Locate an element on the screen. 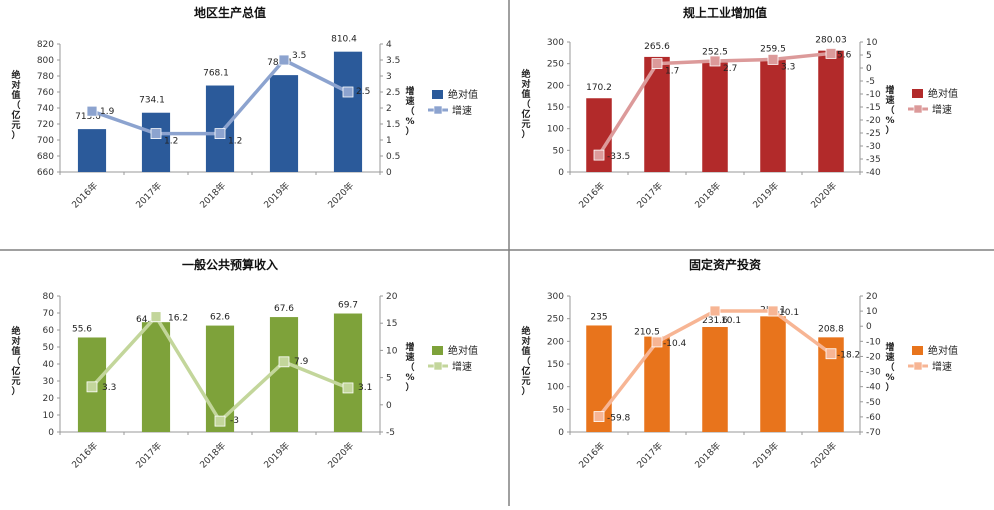 The width and height of the screenshot is (994, 510). y-axis-title: 绝对值（亿元） is located at coordinates (525, 361).